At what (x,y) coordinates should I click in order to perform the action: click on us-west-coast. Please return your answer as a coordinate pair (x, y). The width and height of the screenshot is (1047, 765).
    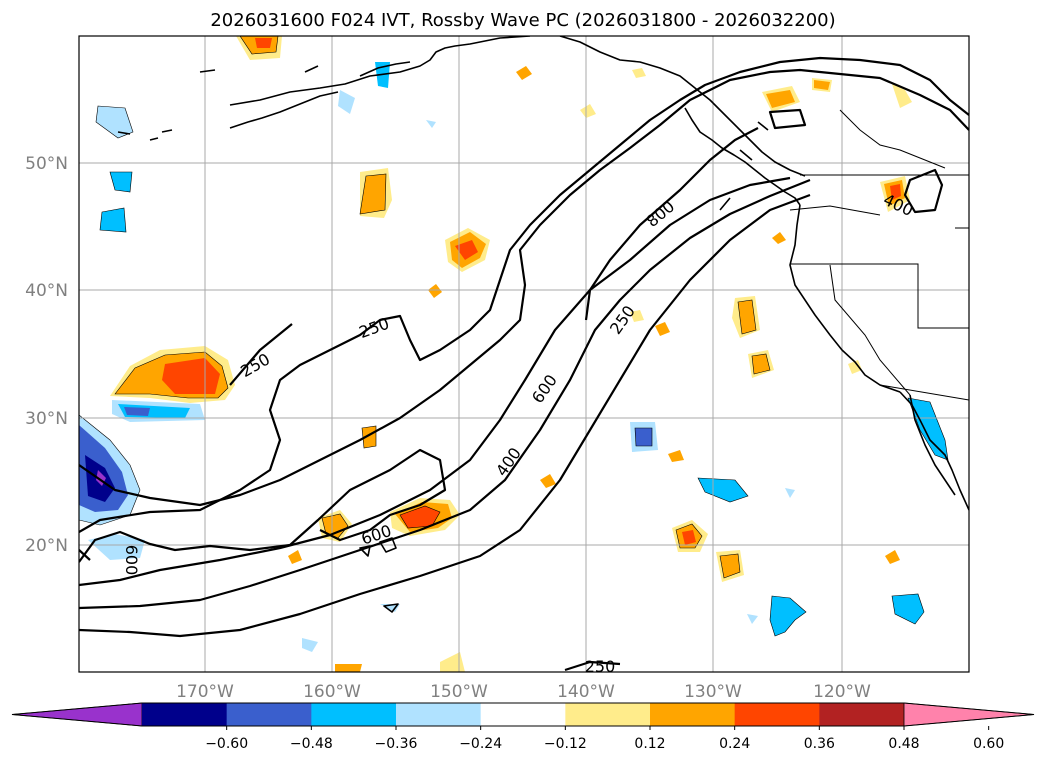
    Looking at the image, I should click on (845, 298).